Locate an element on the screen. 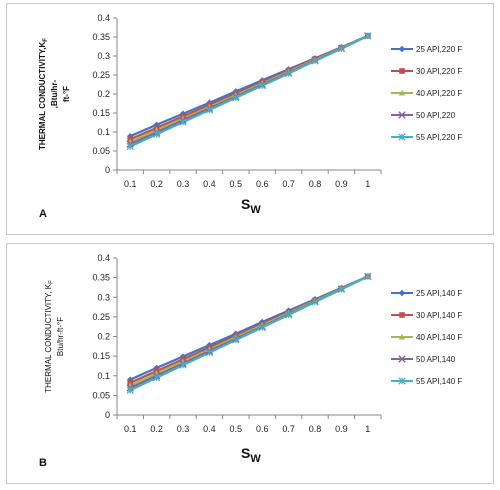 This screenshot has height=490, width=500. legend-item: 25 API,220 F is located at coordinates (445, 49).